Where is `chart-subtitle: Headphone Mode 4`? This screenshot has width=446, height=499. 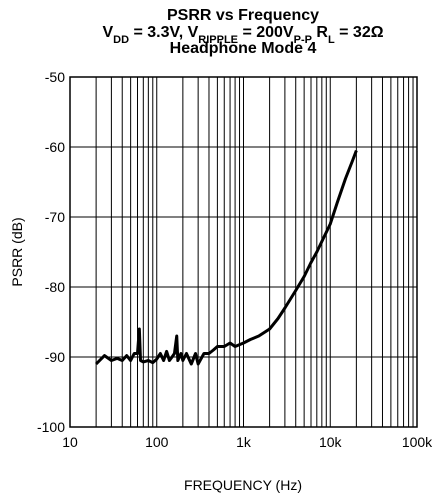
chart-subtitle: Headphone Mode 4 is located at coordinates (243, 48).